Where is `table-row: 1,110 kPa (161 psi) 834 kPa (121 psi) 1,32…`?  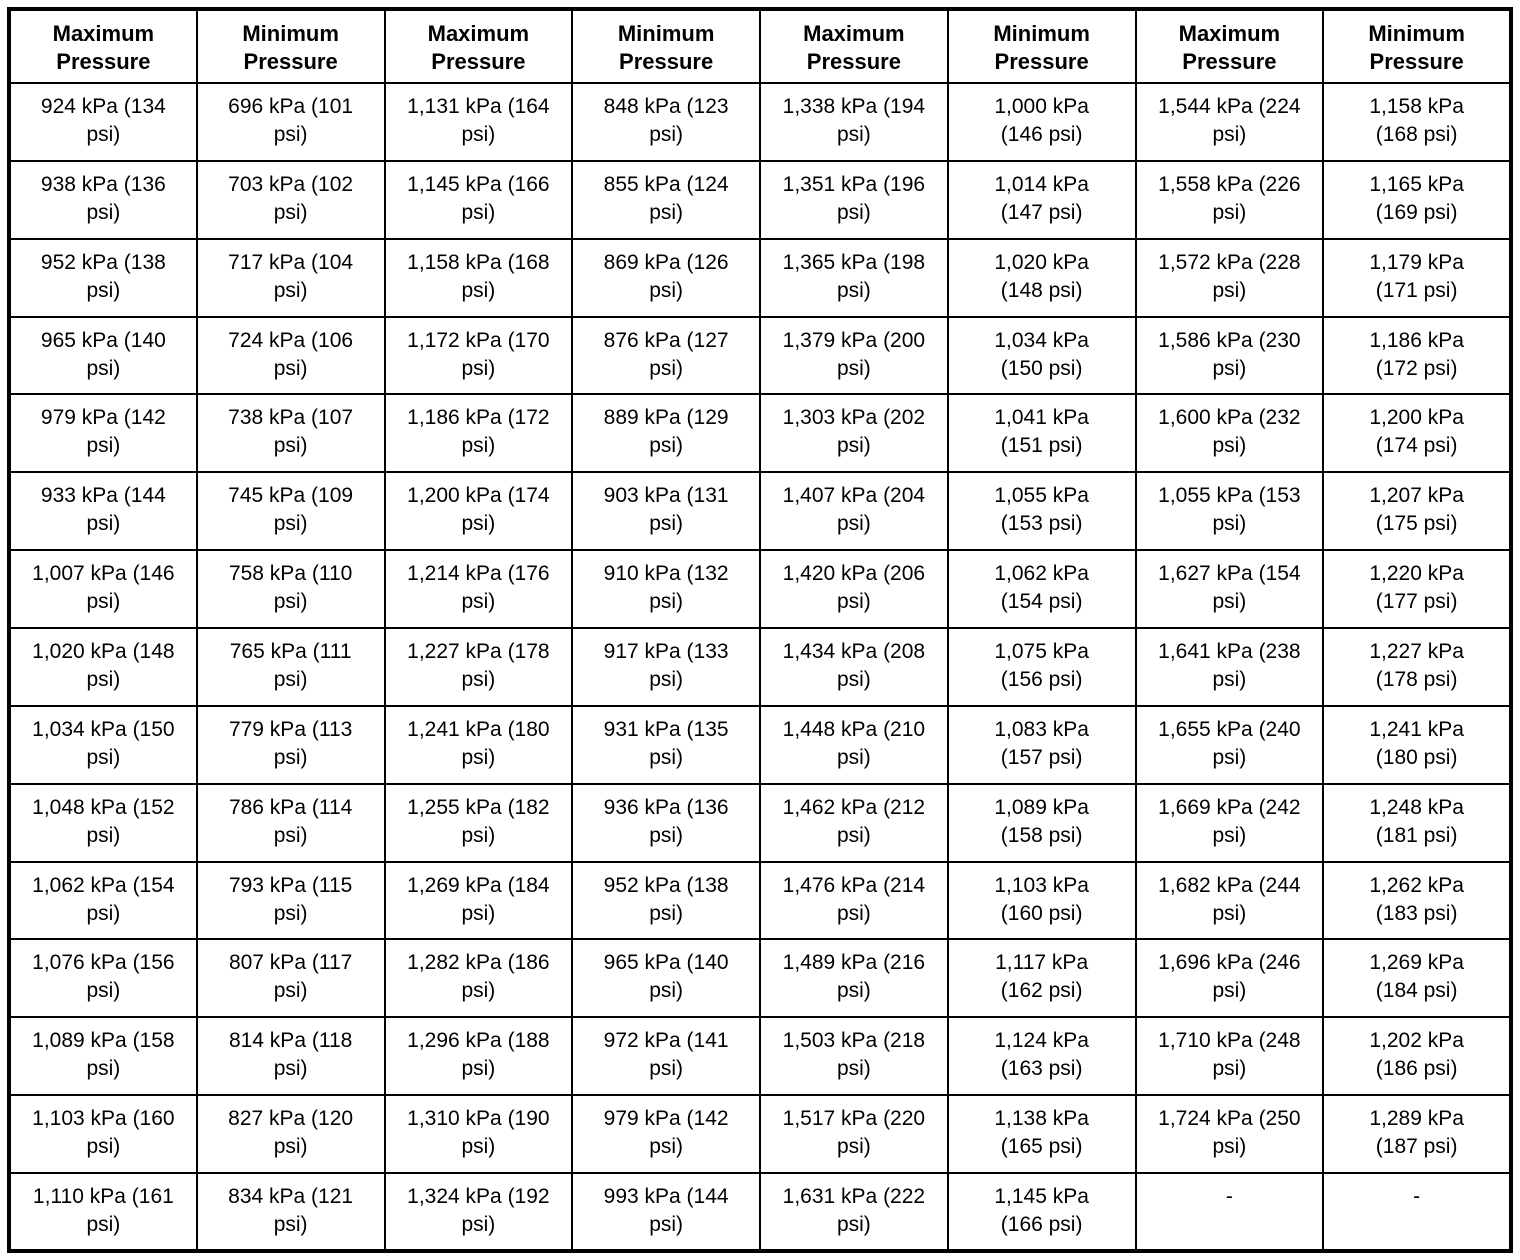 table-row: 1,110 kPa (161 psi) 834 kPa (121 psi) 1,32… is located at coordinates (760, 1212).